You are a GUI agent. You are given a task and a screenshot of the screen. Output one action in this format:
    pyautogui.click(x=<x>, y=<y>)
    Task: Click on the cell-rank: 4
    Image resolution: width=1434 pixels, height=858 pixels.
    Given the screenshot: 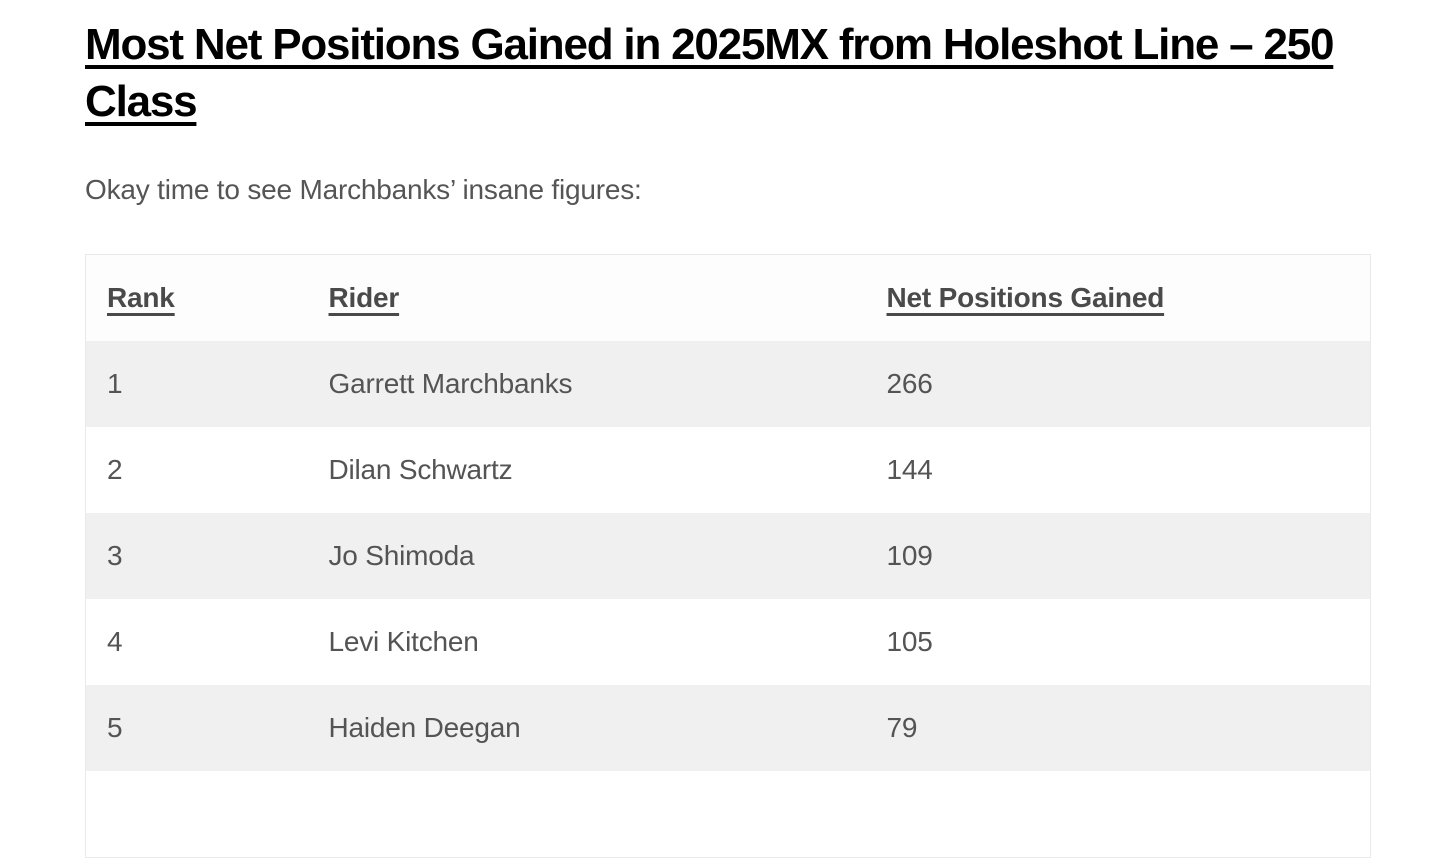 What is the action you would take?
    pyautogui.click(x=115, y=641)
    